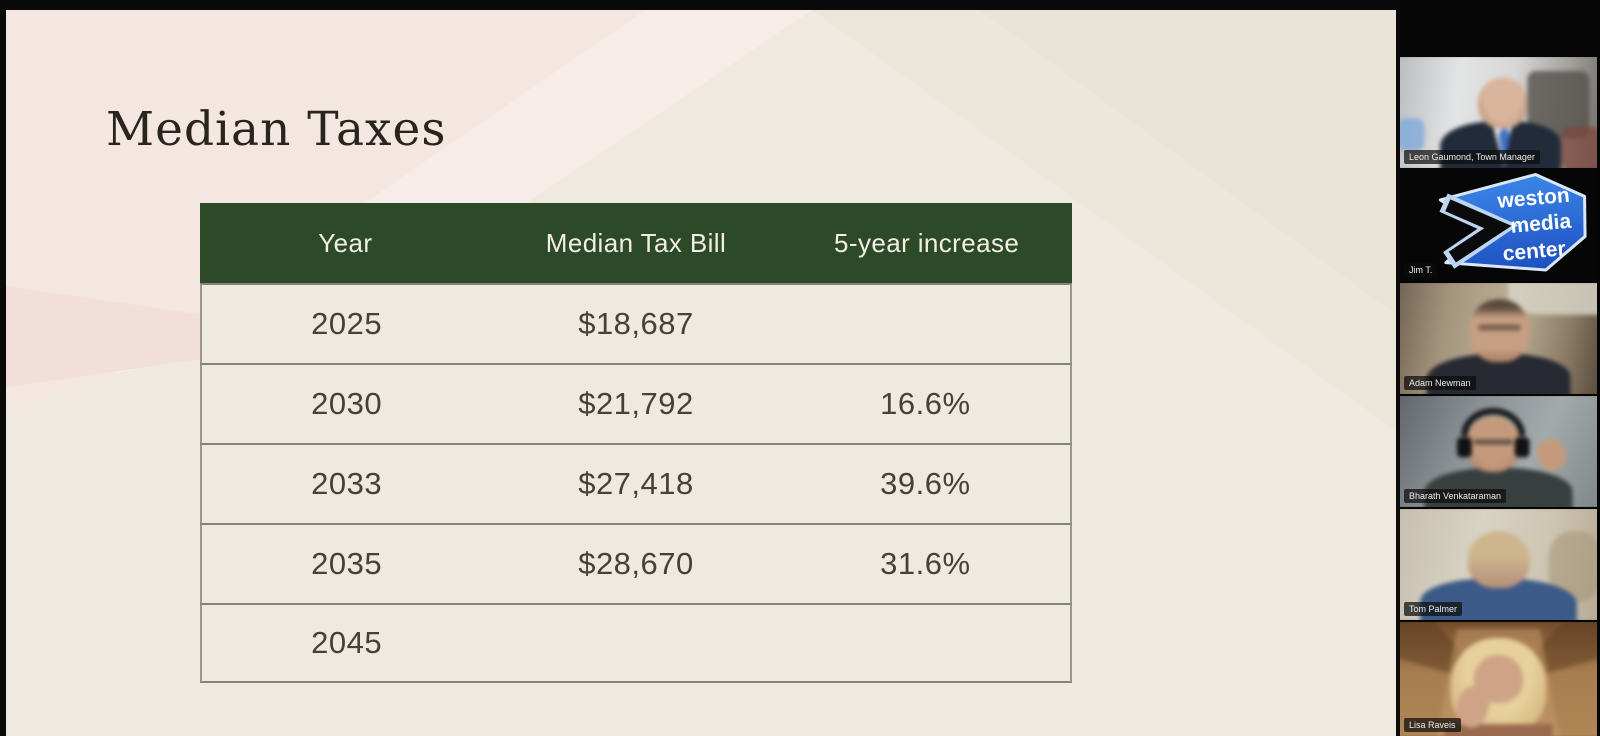  What do you see at coordinates (276, 129) in the screenshot?
I see `slide-title: Median Taxes` at bounding box center [276, 129].